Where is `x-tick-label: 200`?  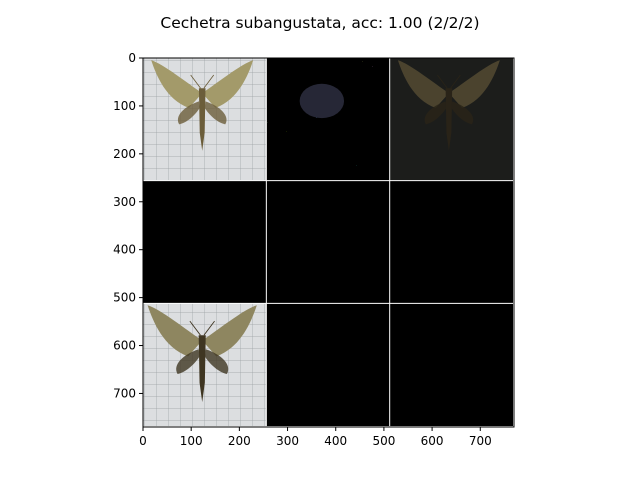 x-tick-label: 200 is located at coordinates (239, 441).